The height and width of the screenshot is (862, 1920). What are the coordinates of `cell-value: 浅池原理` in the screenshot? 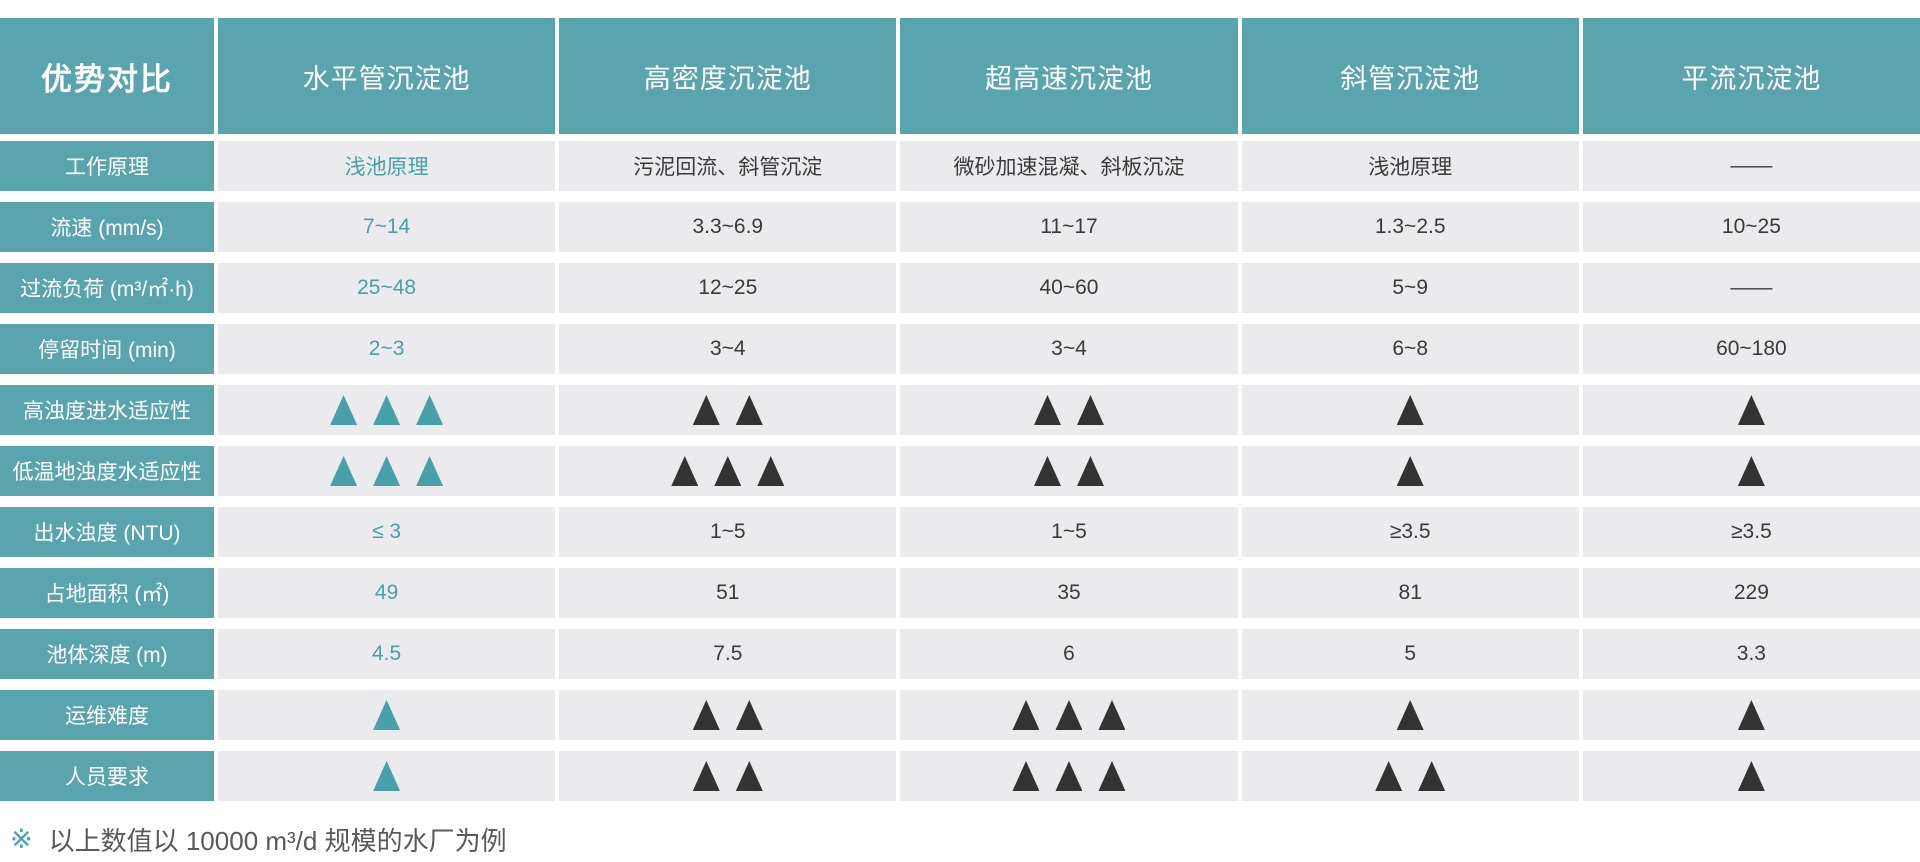 It's located at (1410, 167).